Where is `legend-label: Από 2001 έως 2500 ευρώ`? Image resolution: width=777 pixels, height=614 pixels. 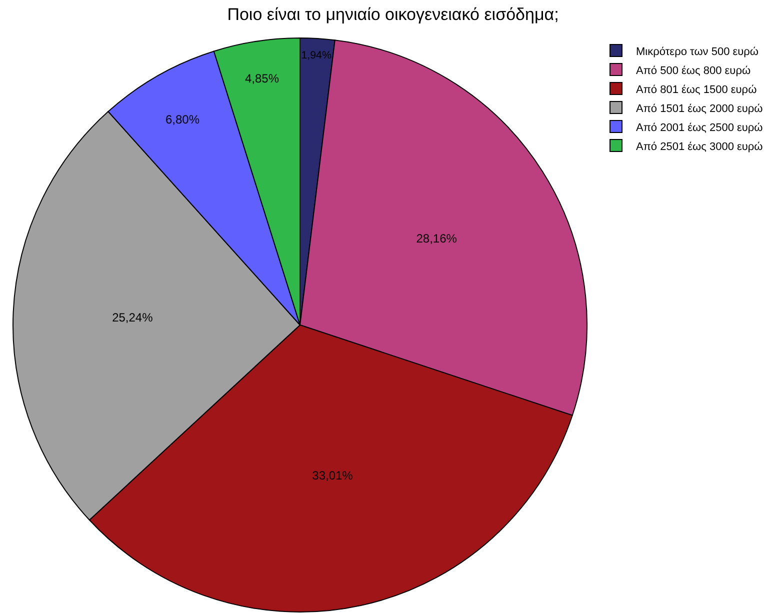 legend-label: Από 2001 έως 2500 ευρώ is located at coordinates (700, 128).